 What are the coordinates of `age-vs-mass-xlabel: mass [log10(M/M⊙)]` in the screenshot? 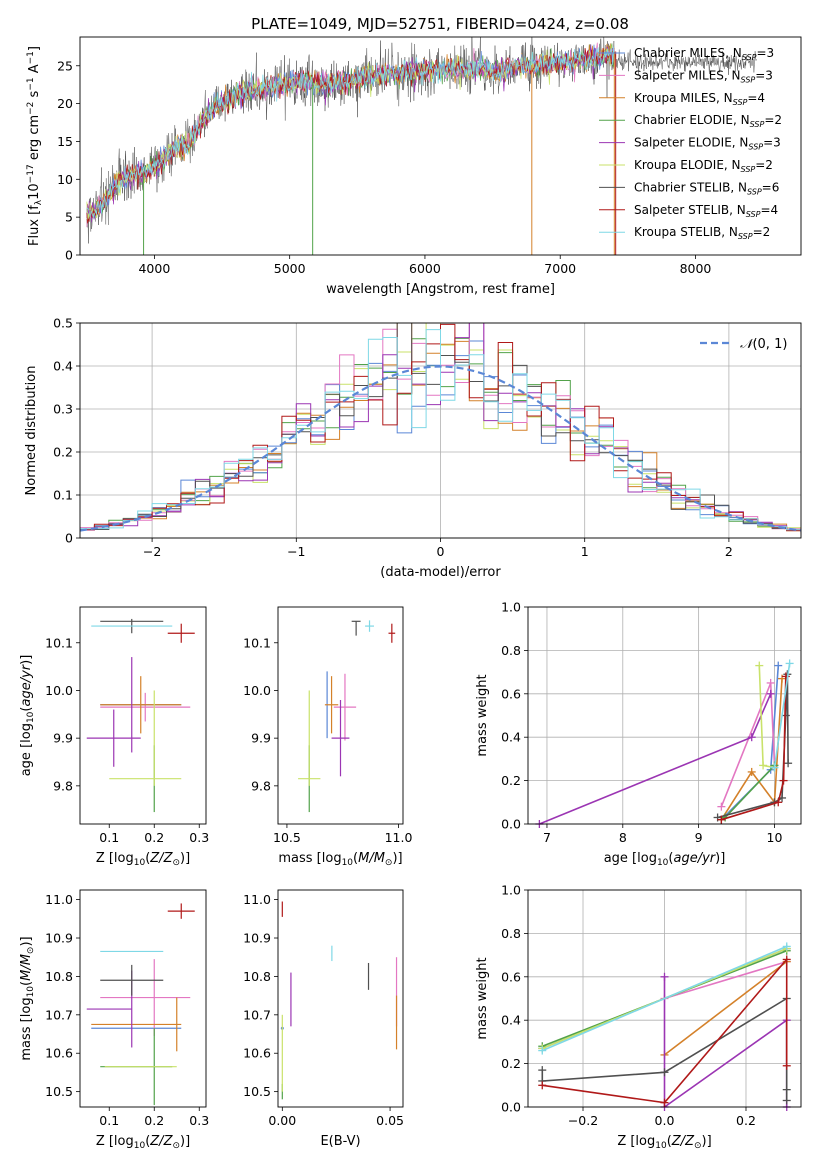 It's located at (340, 859).